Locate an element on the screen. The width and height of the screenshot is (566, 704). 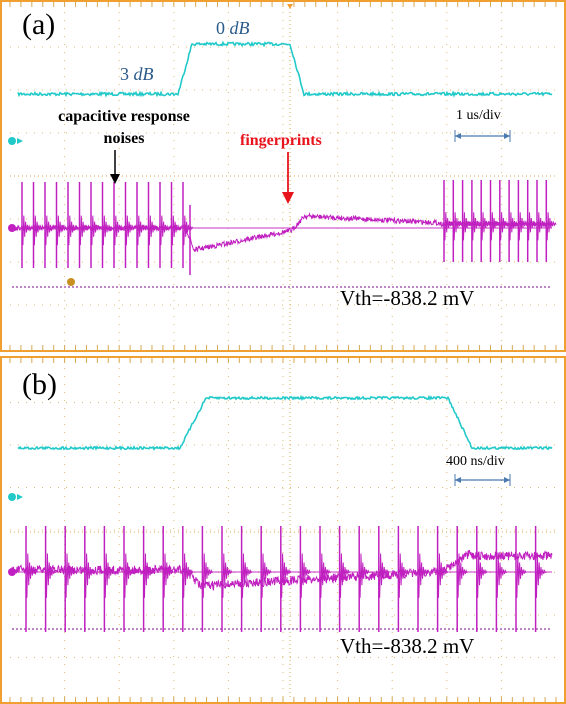
noise-spikes-right is located at coordinates (500, 221).